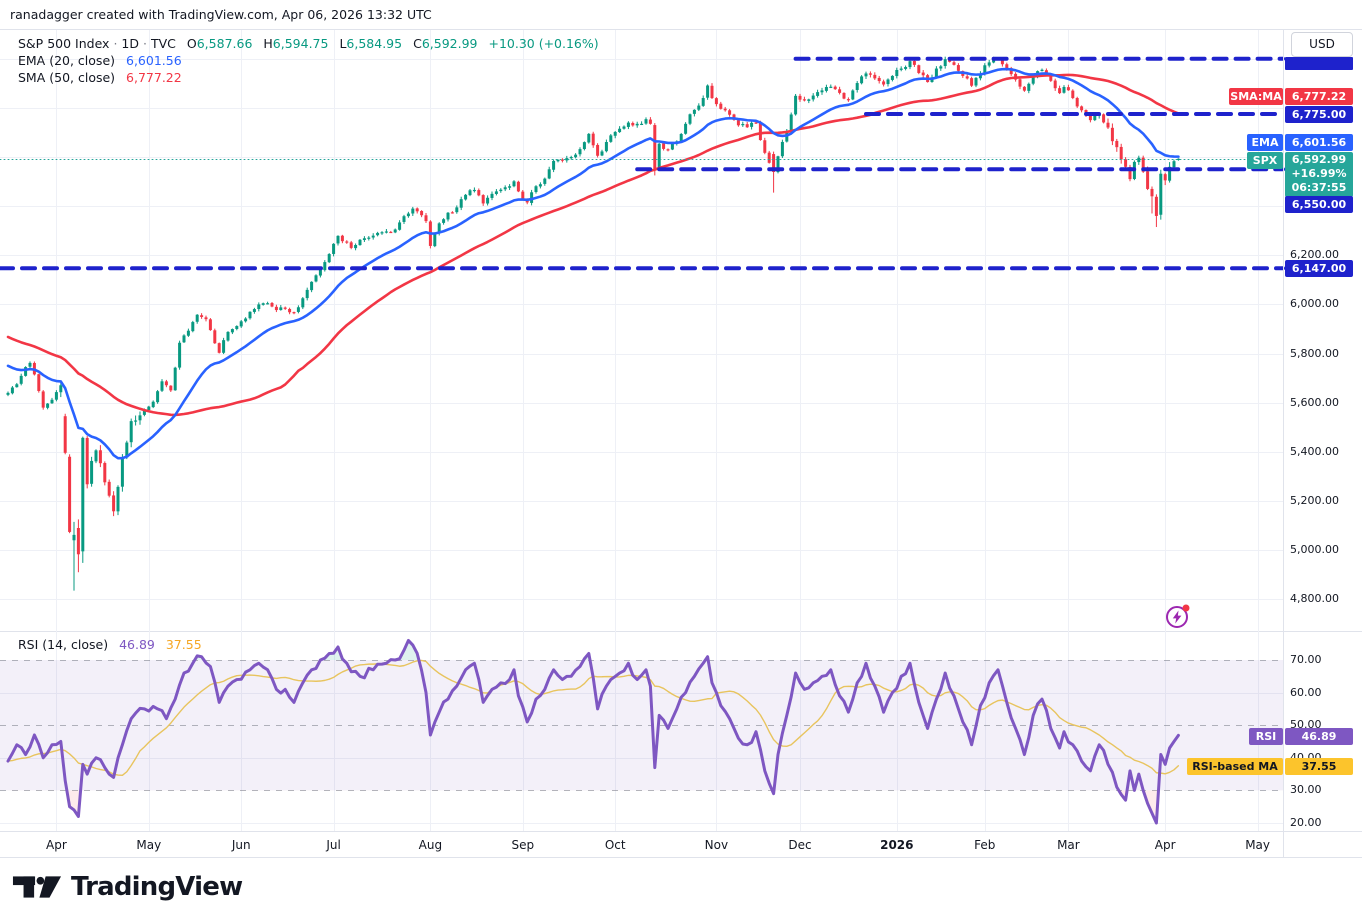 The height and width of the screenshot is (919, 1362). I want to click on price-tick-label: 6,200.00, so click(1314, 255).